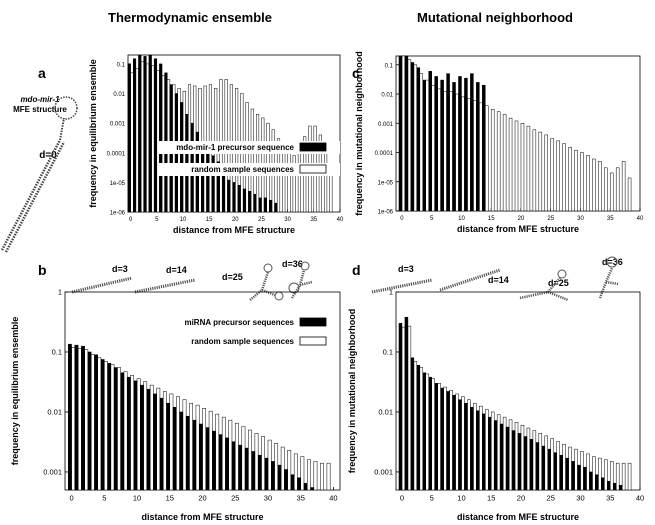 This screenshot has height=525, width=655. What do you see at coordinates (551, 498) in the screenshot?
I see `x-tick-label: 25` at bounding box center [551, 498].